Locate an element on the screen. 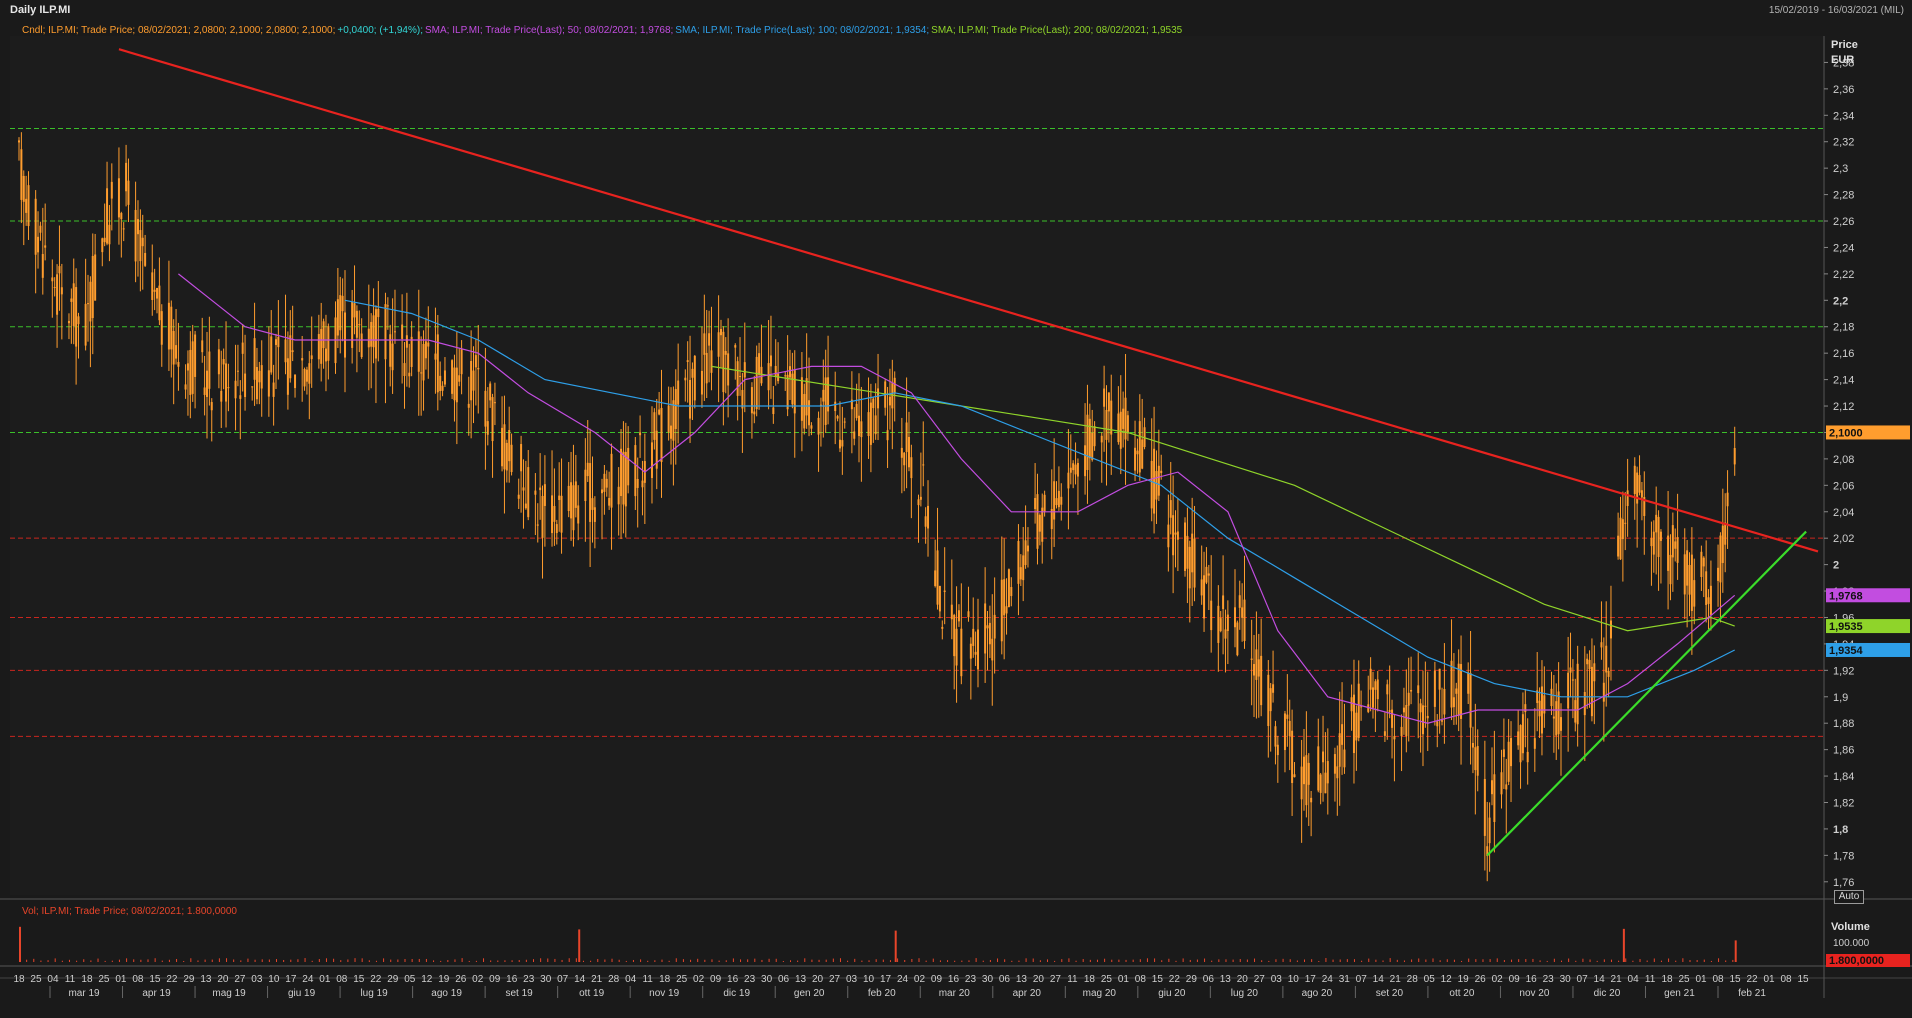 The width and height of the screenshot is (1912, 1018). date-tick-label: 29 is located at coordinates (1192, 979).